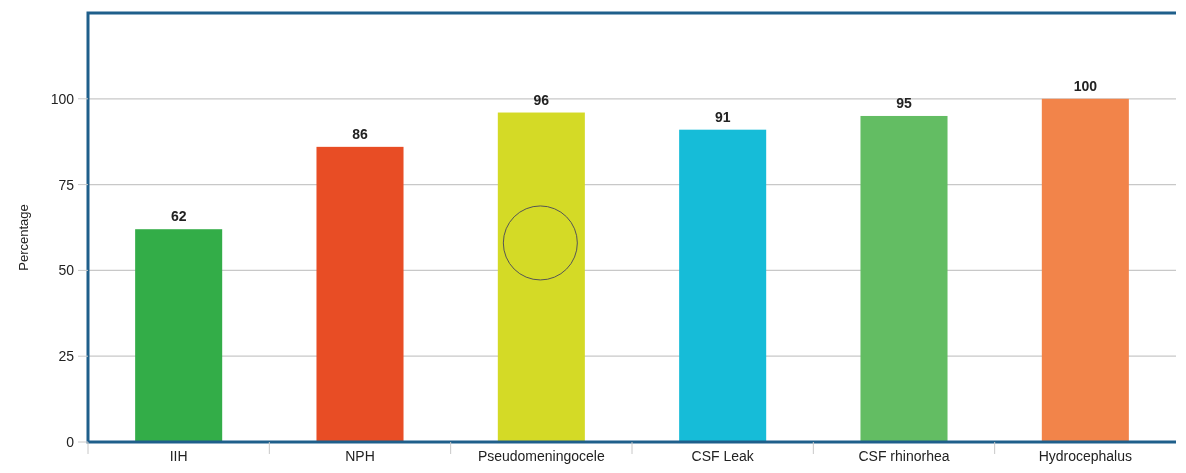 This screenshot has width=1186, height=473. Describe the element at coordinates (62, 98) in the screenshot. I see `y-tick-label: 100` at that location.